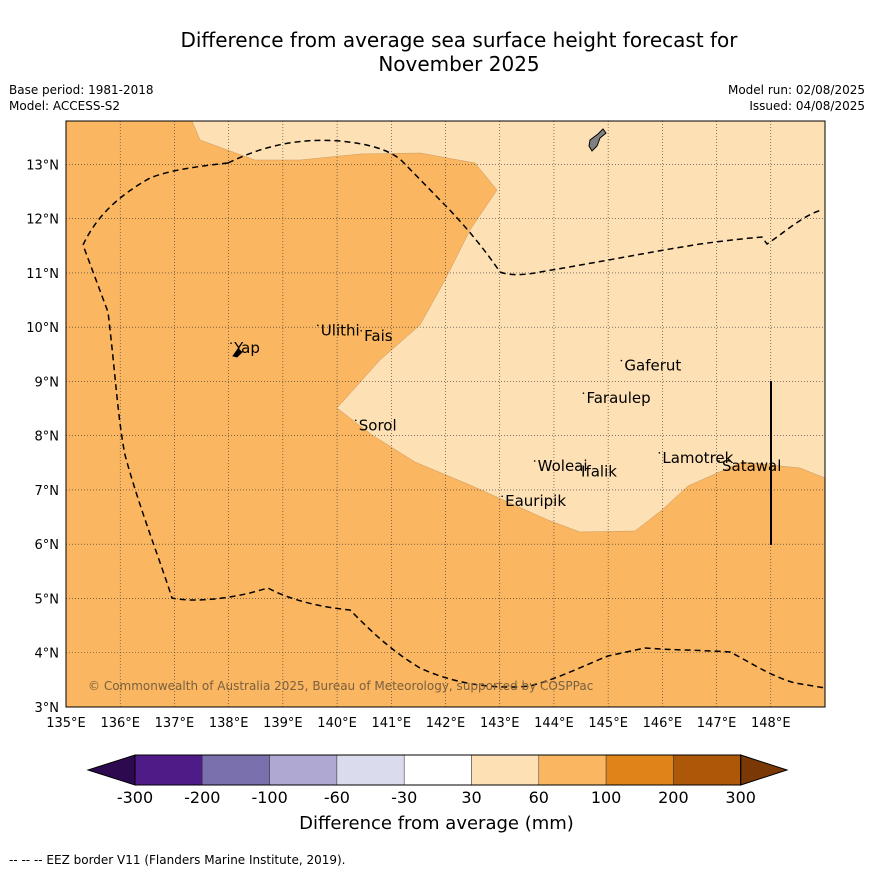 This screenshot has height=873, width=873. I want to click on place-label-sorol: Sorol, so click(378, 425).